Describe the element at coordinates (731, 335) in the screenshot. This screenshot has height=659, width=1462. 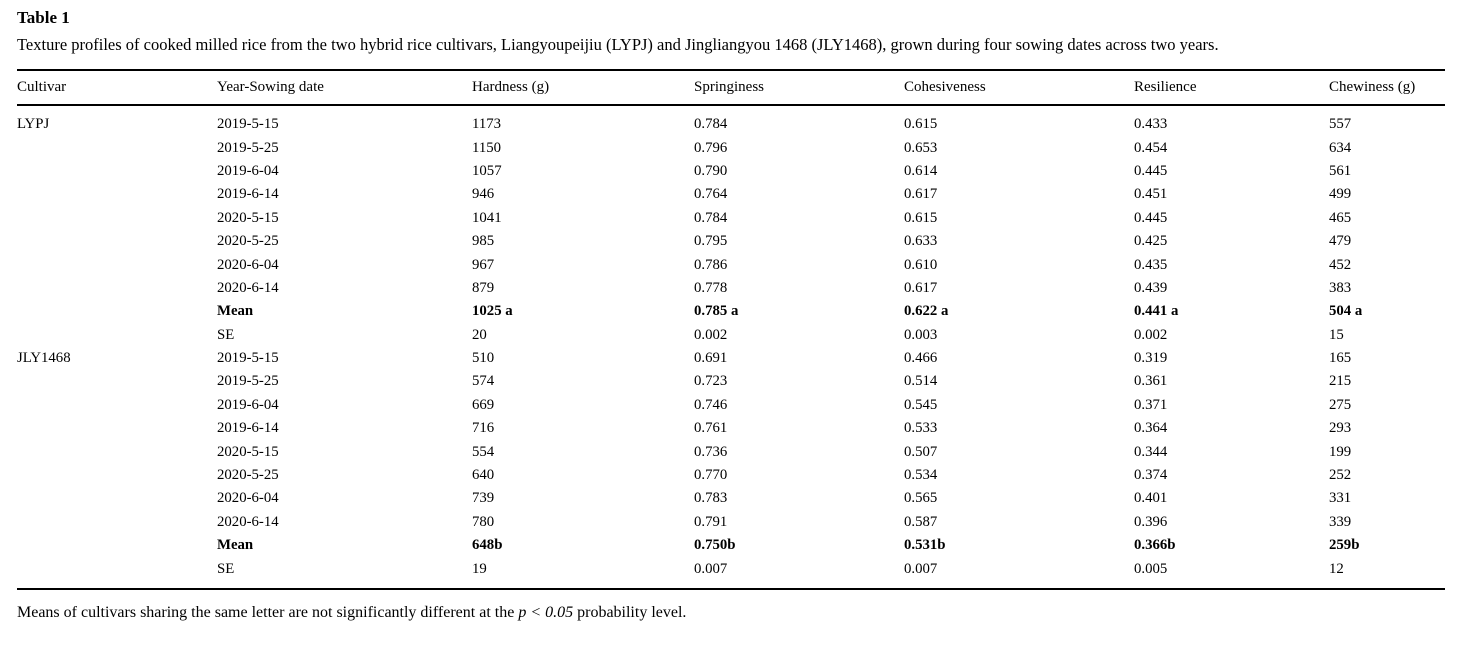
I see `table-row: SE 20 0.002 0.003 0.002 15` at that location.